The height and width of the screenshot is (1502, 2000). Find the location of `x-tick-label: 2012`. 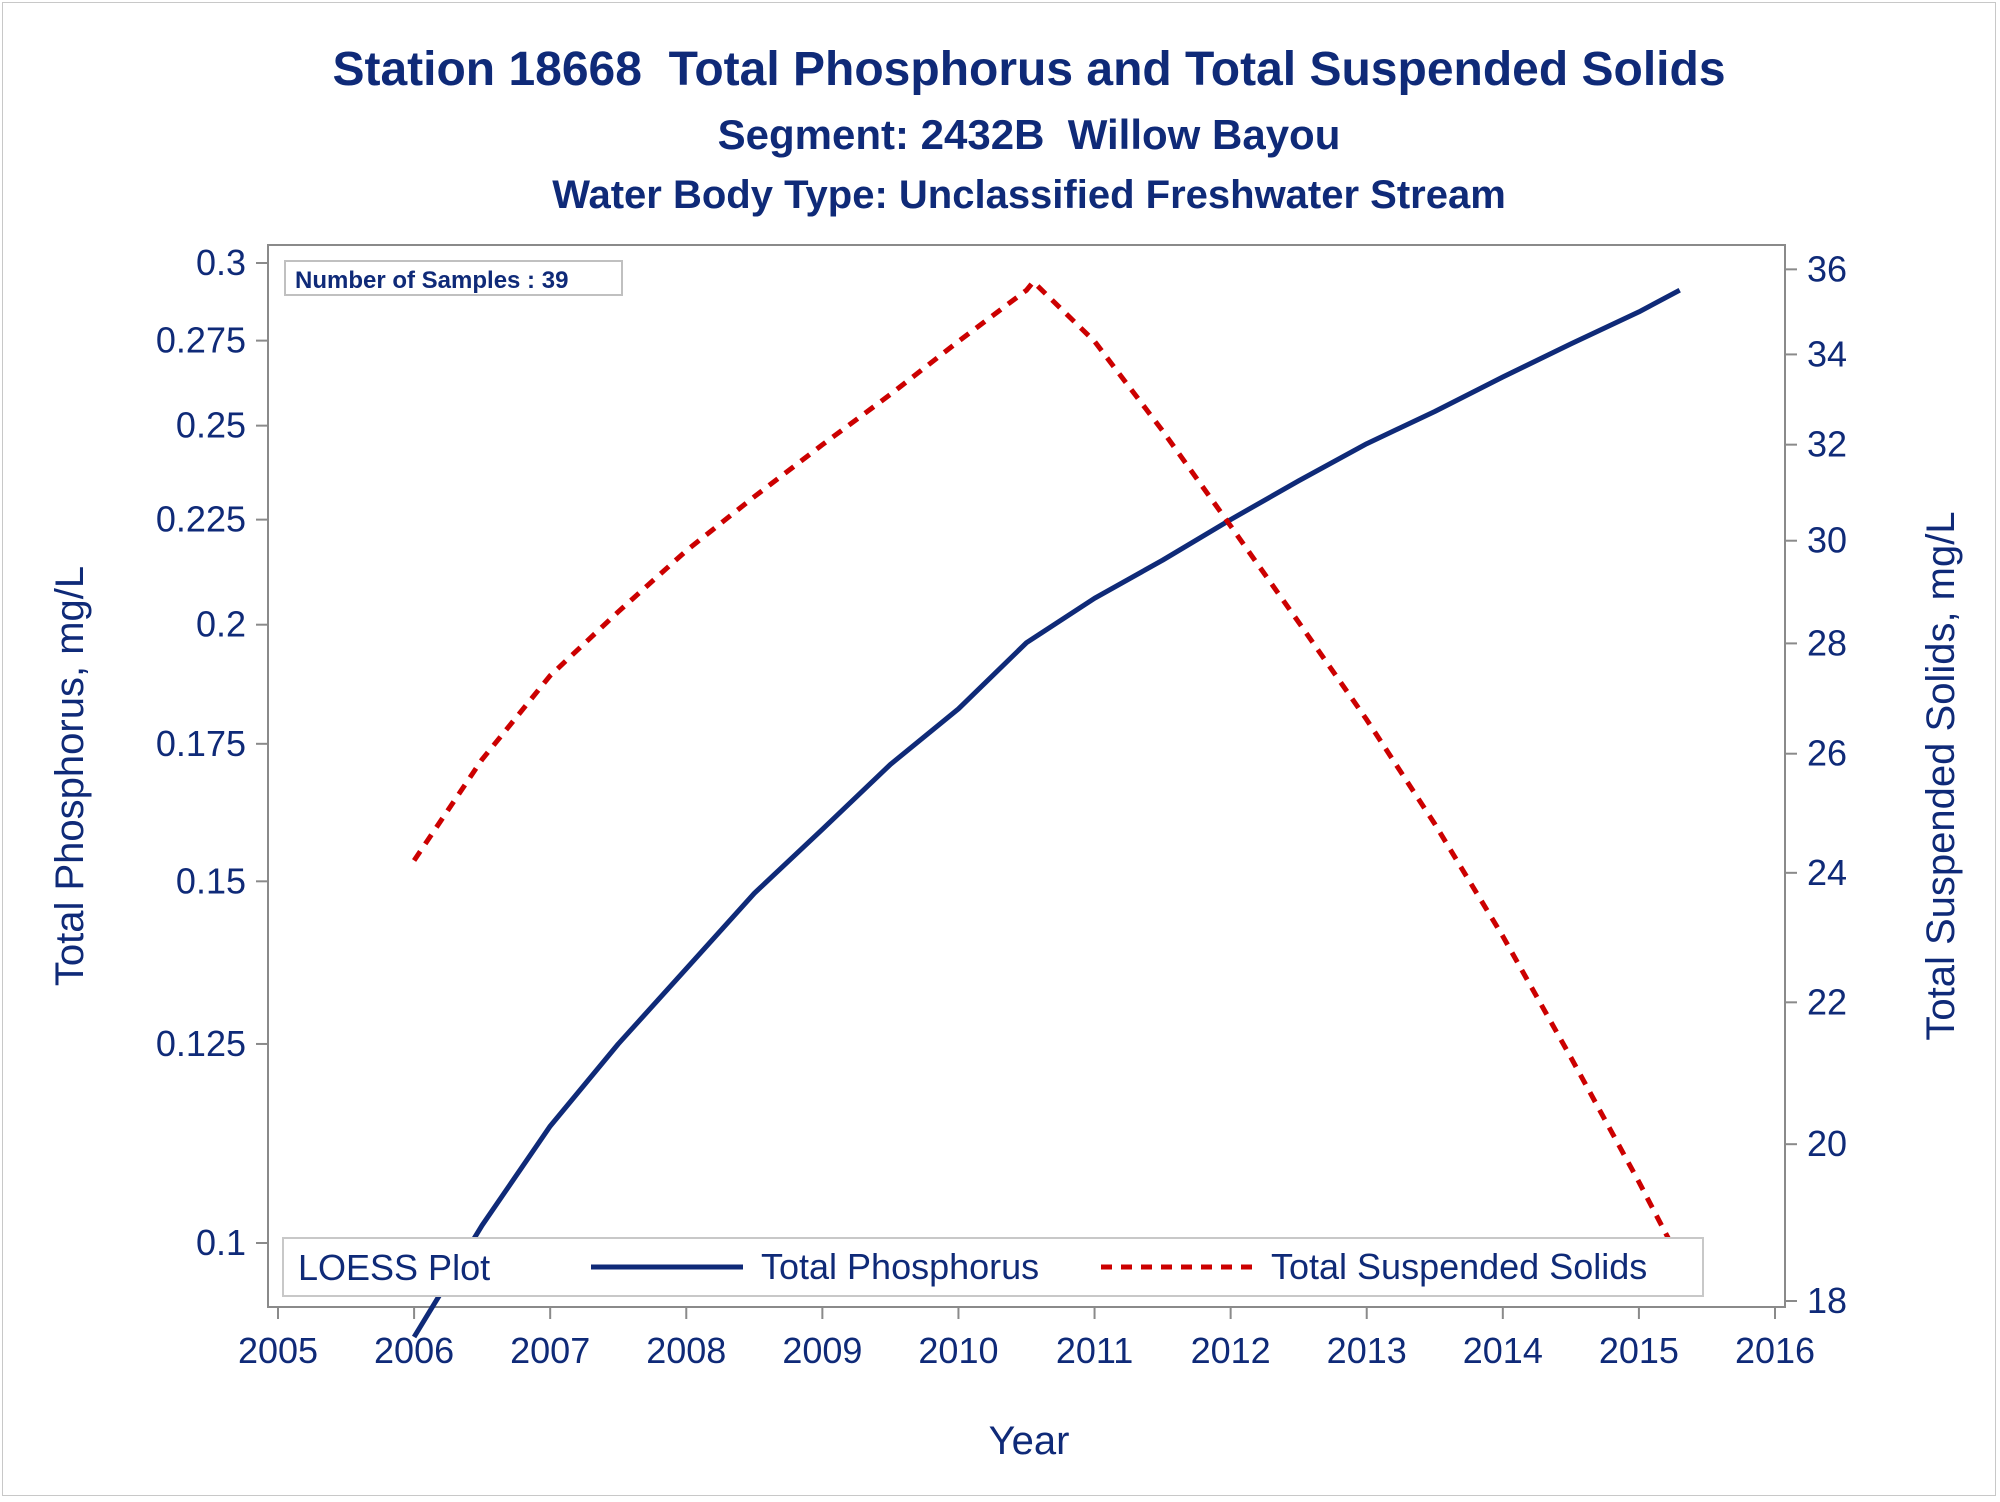

x-tick-label: 2012 is located at coordinates (1231, 1350).